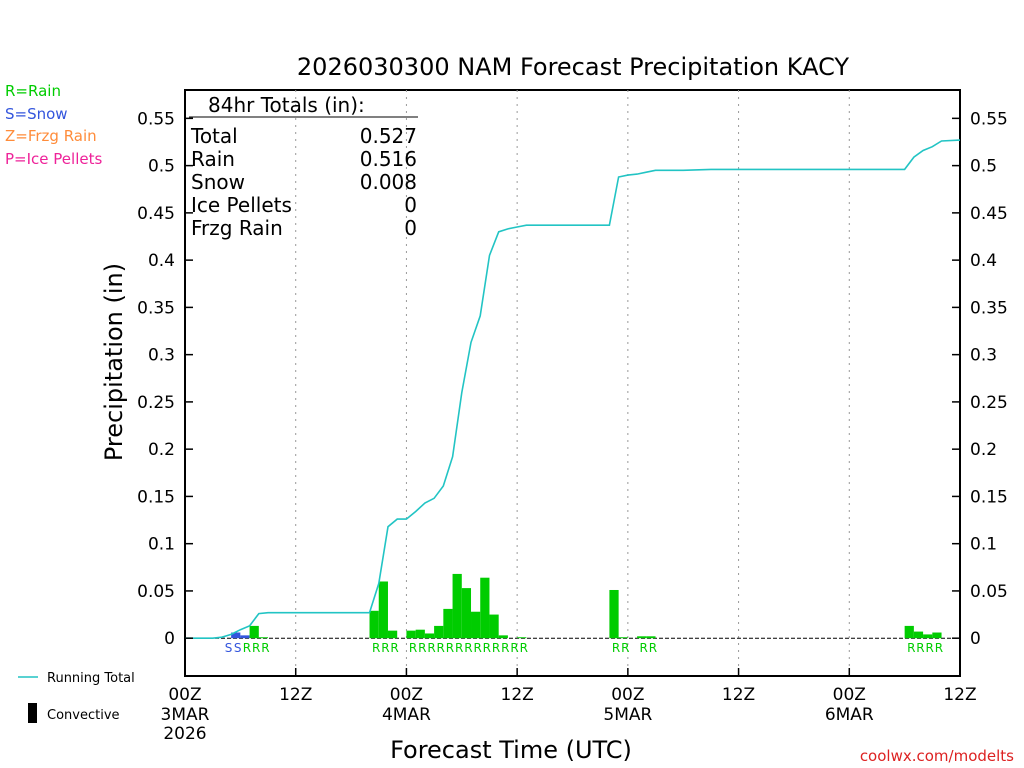  I want to click on x-tick-label-3: 12Z, so click(517, 695).